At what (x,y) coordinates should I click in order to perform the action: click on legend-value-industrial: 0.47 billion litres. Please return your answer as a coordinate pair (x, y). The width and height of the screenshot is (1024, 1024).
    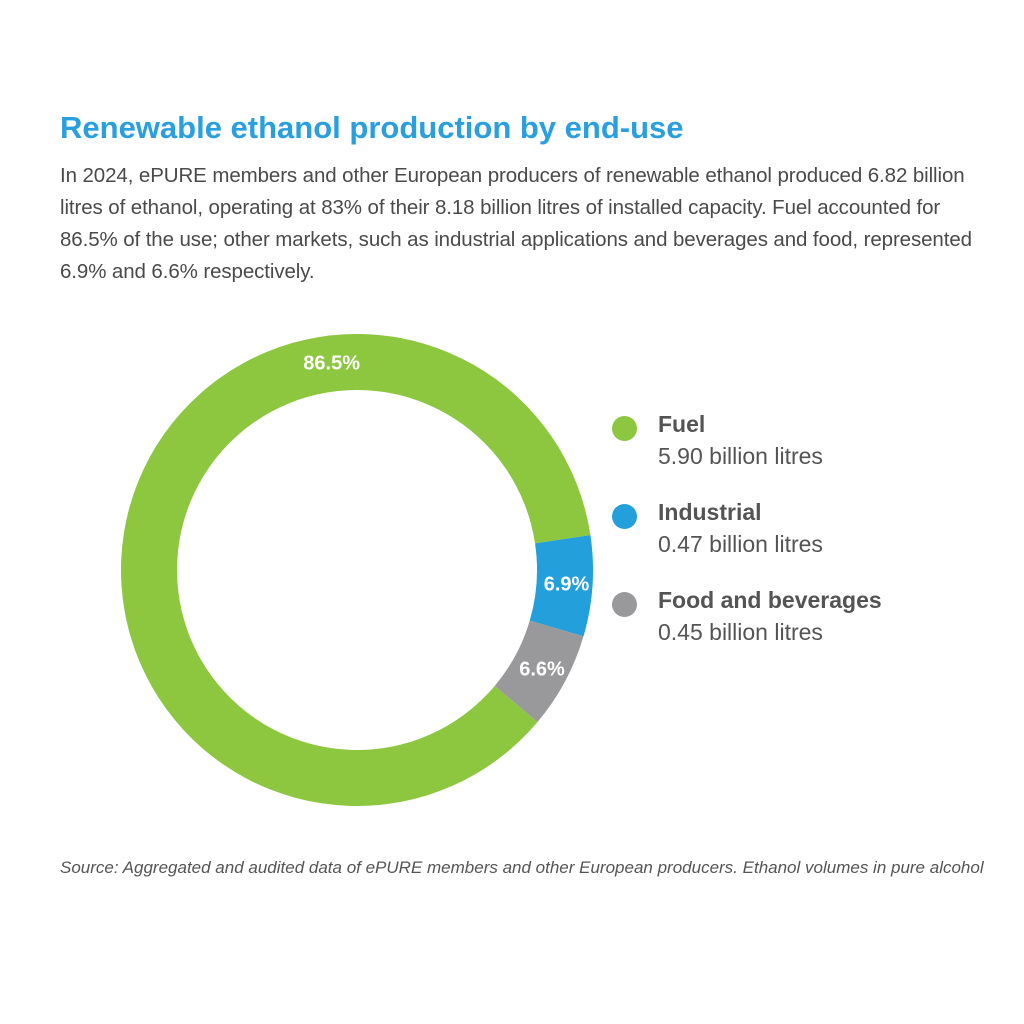
    Looking at the image, I should click on (740, 544).